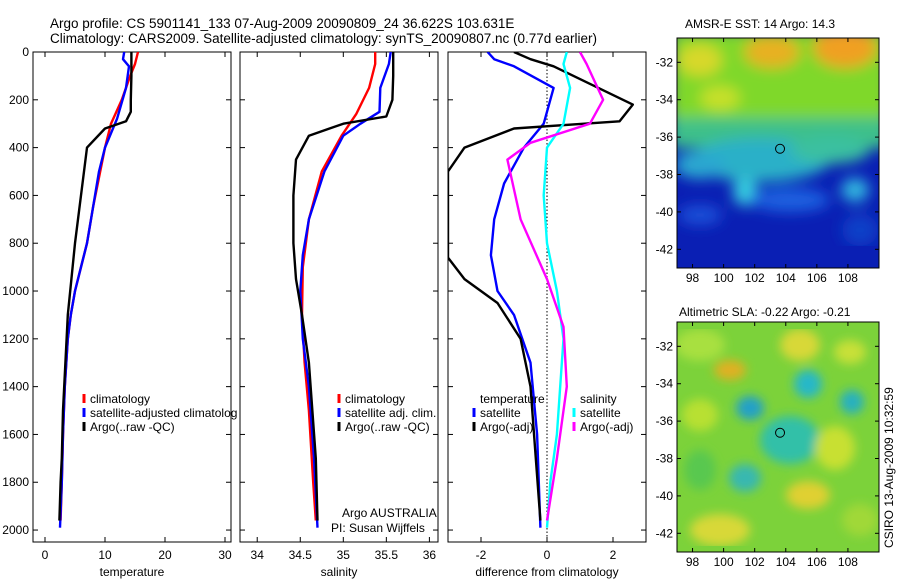  What do you see at coordinates (665, 137) in the screenshot?
I see `sst_map-ytick-label: -36` at bounding box center [665, 137].